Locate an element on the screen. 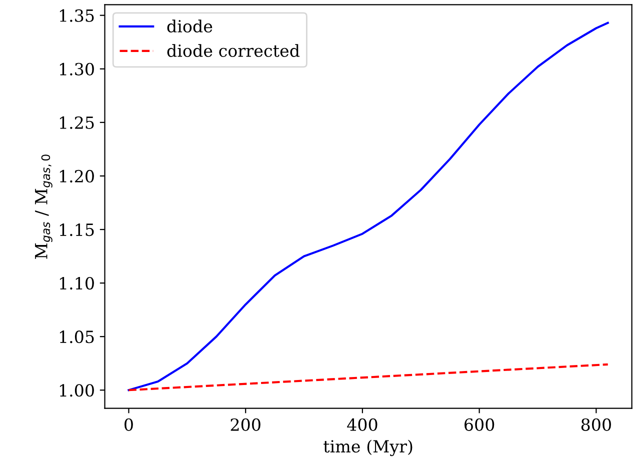  y-tick-label: 1.35 is located at coordinates (77, 15).